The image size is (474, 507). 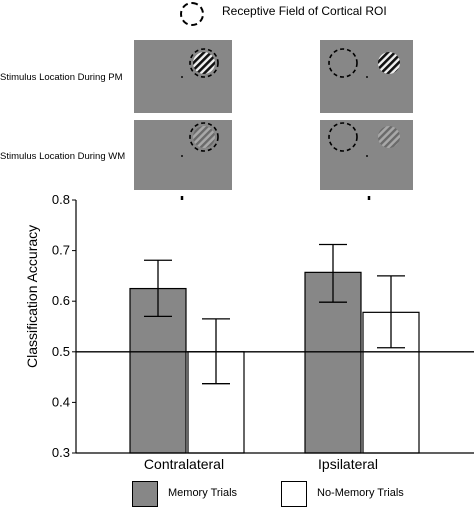 I want to click on x-category-label-ipsilateral: Ipsilateral, so click(x=348, y=464).